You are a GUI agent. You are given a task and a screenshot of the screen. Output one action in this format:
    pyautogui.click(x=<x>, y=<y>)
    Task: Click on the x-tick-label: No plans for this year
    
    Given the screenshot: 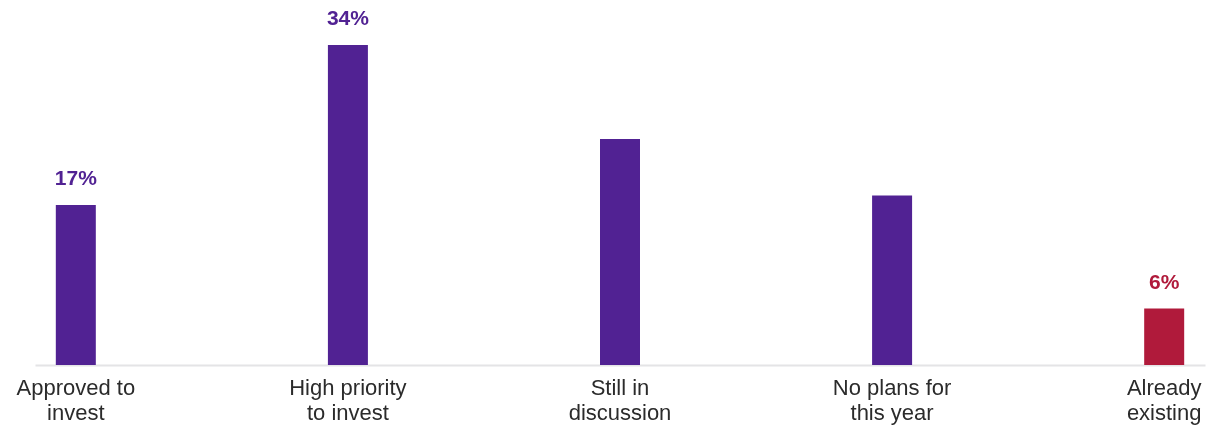 What is the action you would take?
    pyautogui.click(x=892, y=399)
    